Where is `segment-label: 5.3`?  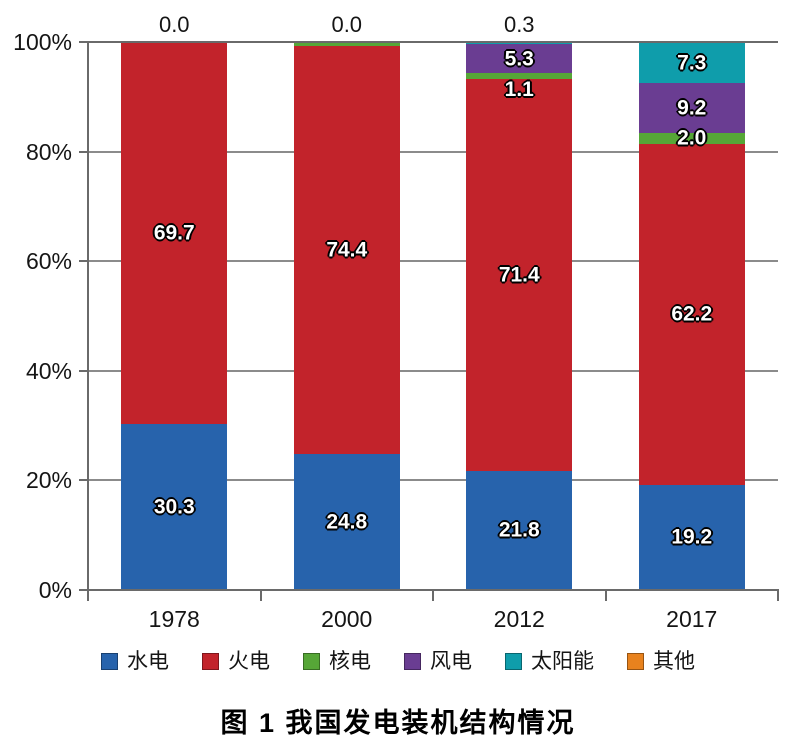
segment-label: 5.3 is located at coordinates (519, 59).